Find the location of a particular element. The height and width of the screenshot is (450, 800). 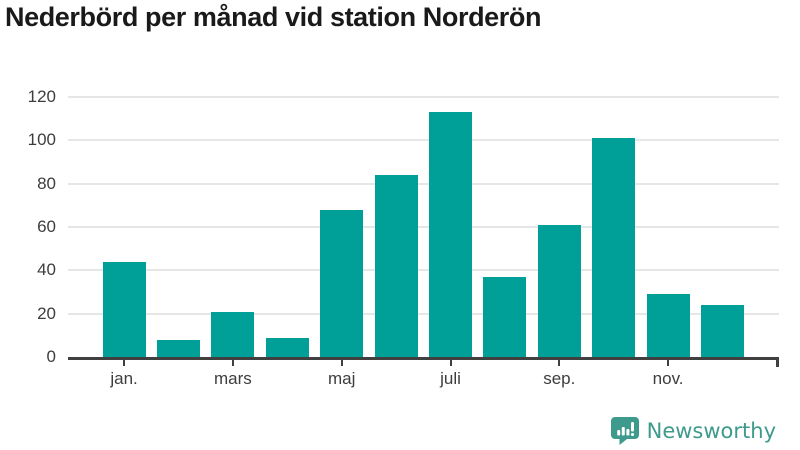

newsworthy-logo: Newsworthy is located at coordinates (693, 431).